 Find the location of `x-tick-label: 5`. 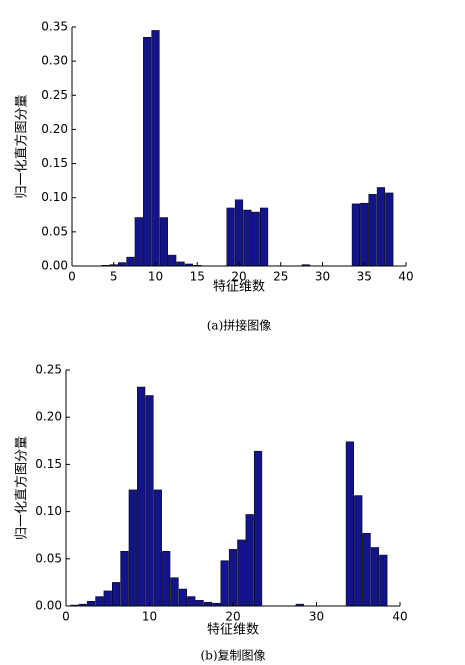

x-tick-label: 5 is located at coordinates (114, 277).